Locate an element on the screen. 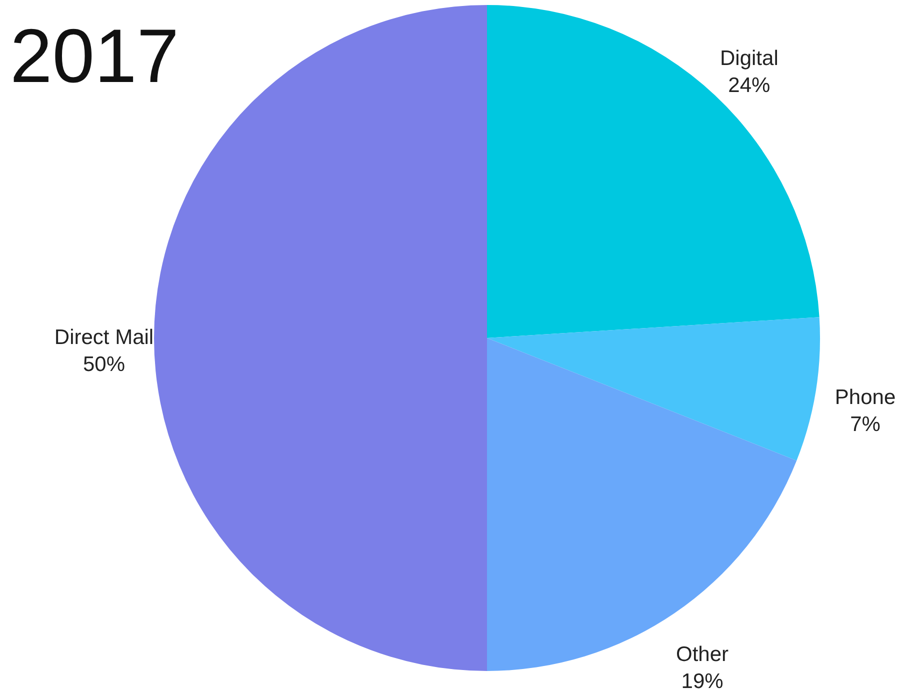  data-label: 7% is located at coordinates (865, 424).